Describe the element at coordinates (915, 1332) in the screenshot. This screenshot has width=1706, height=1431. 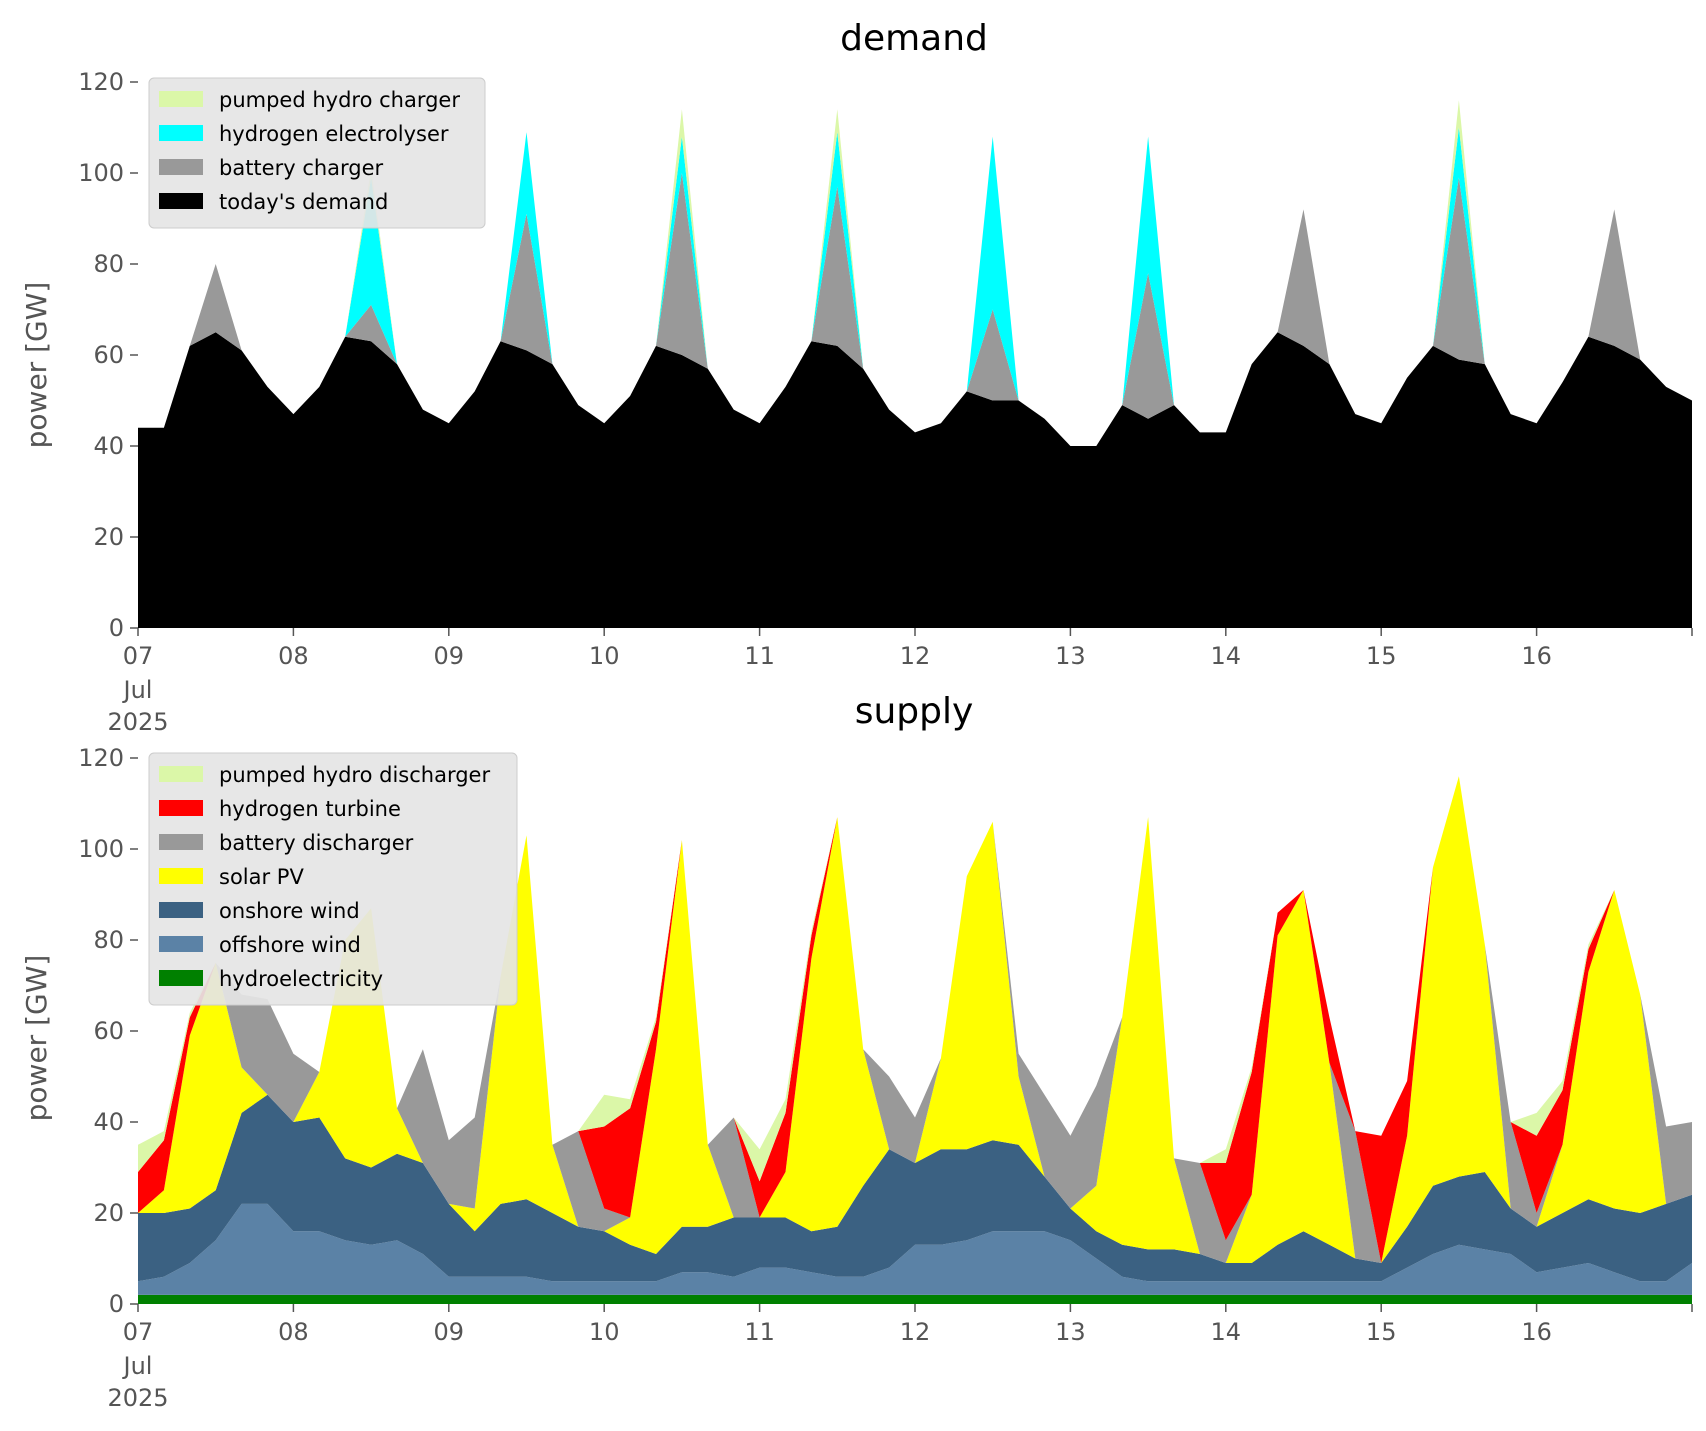
I see `supply-x-tick-label: 12` at that location.